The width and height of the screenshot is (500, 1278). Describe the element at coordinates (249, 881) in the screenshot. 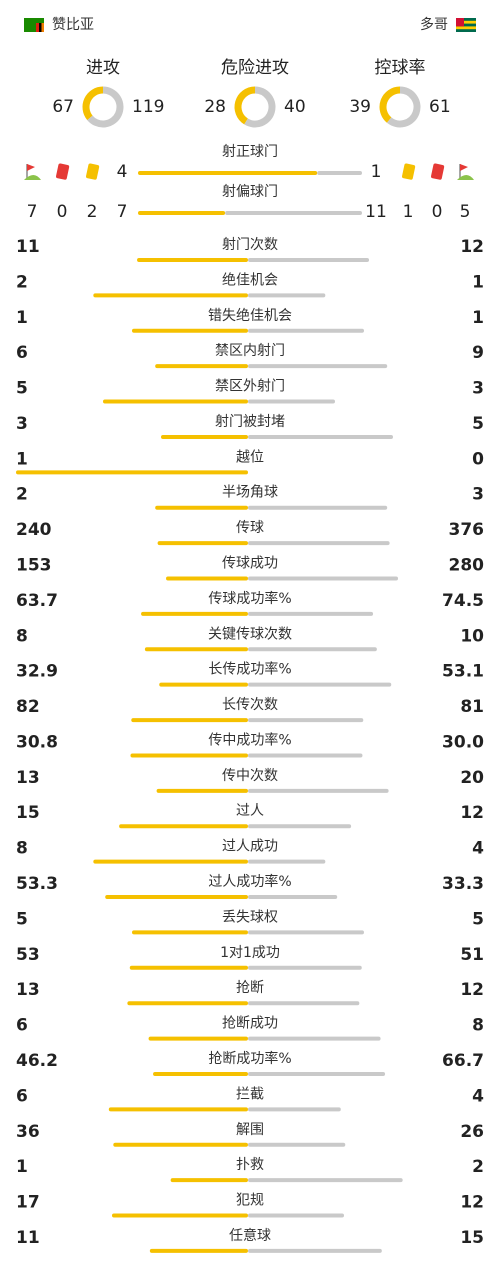

I see `stat-label: 过人成功率%` at that location.